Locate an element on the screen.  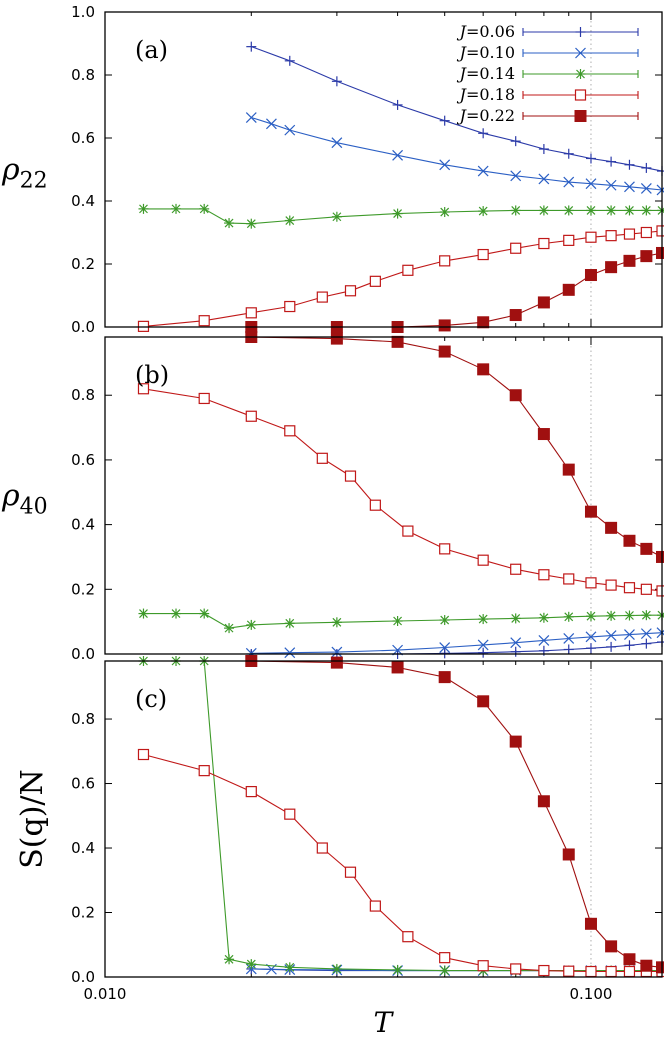
x-tick-label: 0.100 is located at coordinates (591, 994).